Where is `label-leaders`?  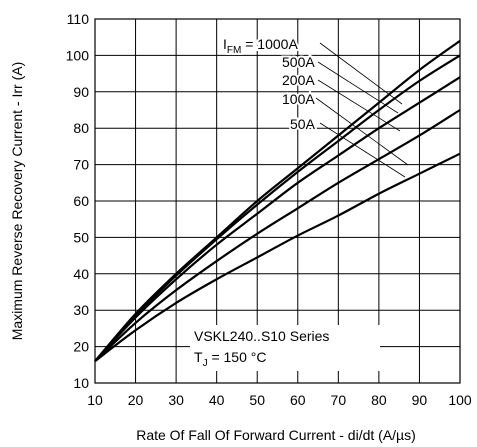 label-leaders is located at coordinates (362, 110).